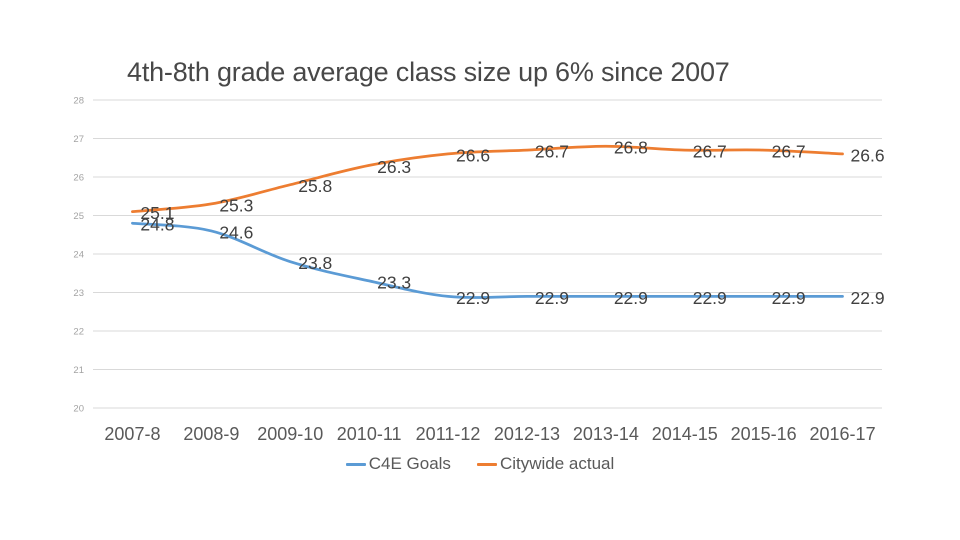 The image size is (960, 540). What do you see at coordinates (557, 463) in the screenshot?
I see `legend-label: Citywide actual` at bounding box center [557, 463].